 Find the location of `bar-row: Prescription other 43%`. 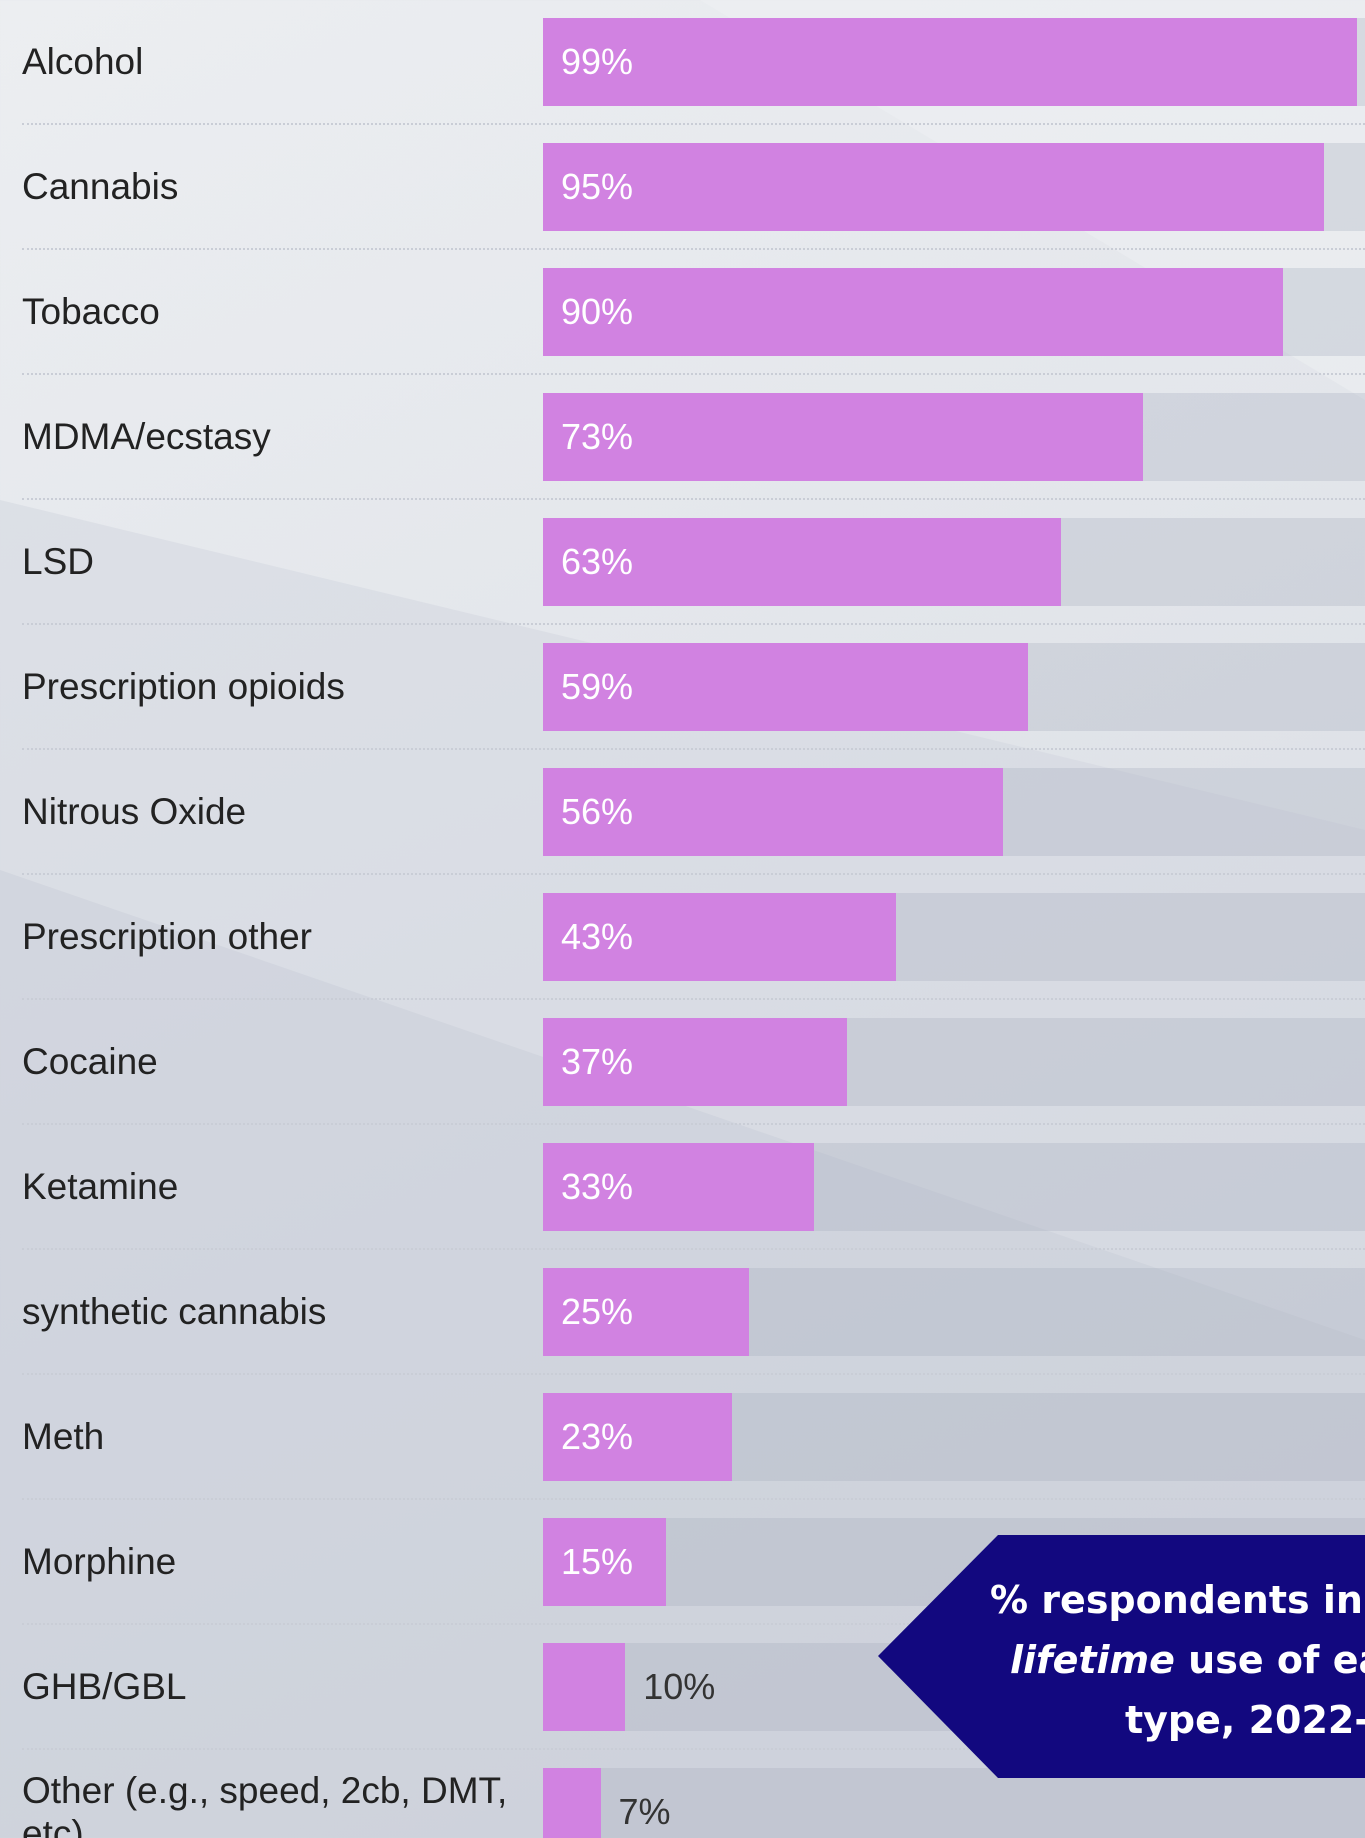

bar-row: Prescription other 43% is located at coordinates (682, 937).